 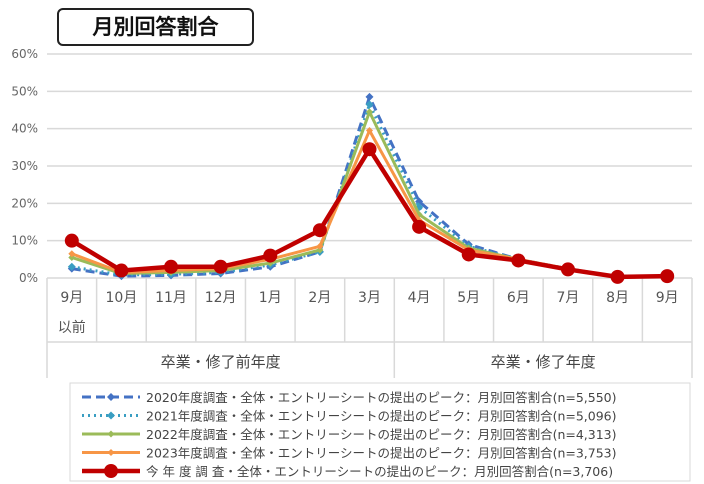 I want to click on x-tick-label: 1月, so click(x=270, y=298).